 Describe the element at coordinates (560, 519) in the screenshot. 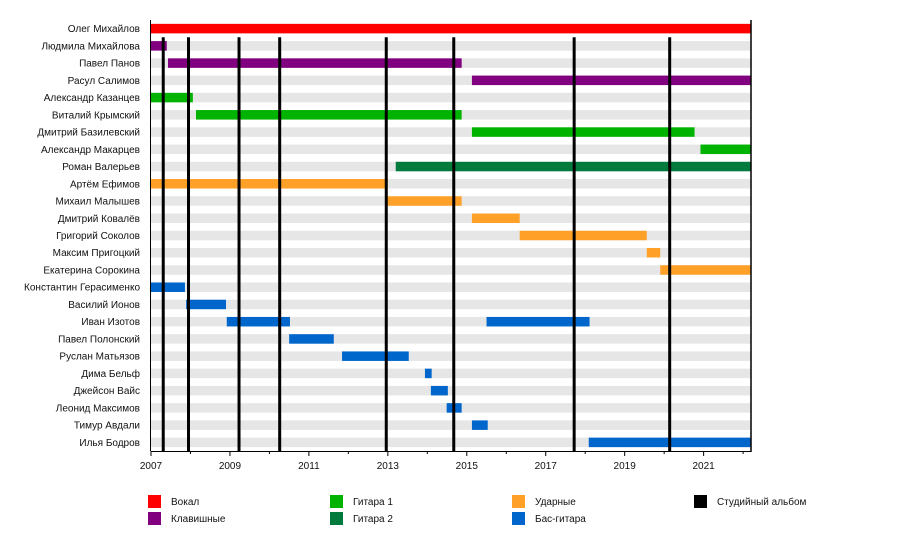

I see `legend-label-bass: Бас-гитара` at that location.